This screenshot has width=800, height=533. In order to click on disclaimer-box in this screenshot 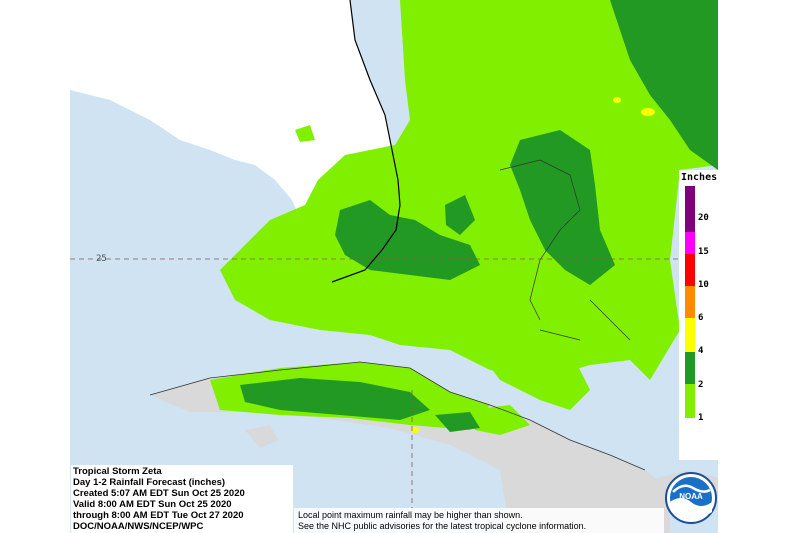, I will do `click(479, 520)`.